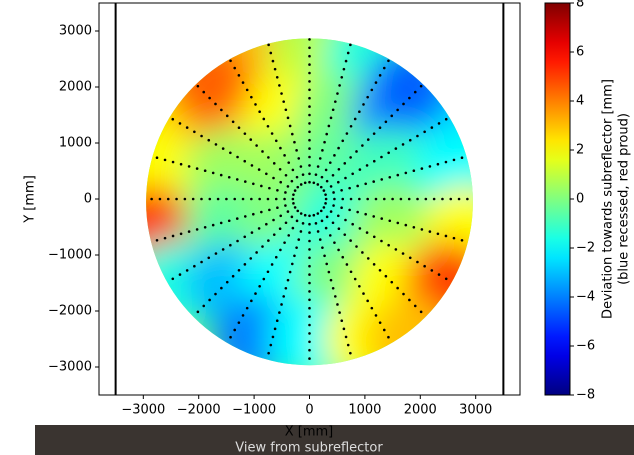  What do you see at coordinates (309, 432) in the screenshot?
I see `x-axis-label: X [mm]` at bounding box center [309, 432].